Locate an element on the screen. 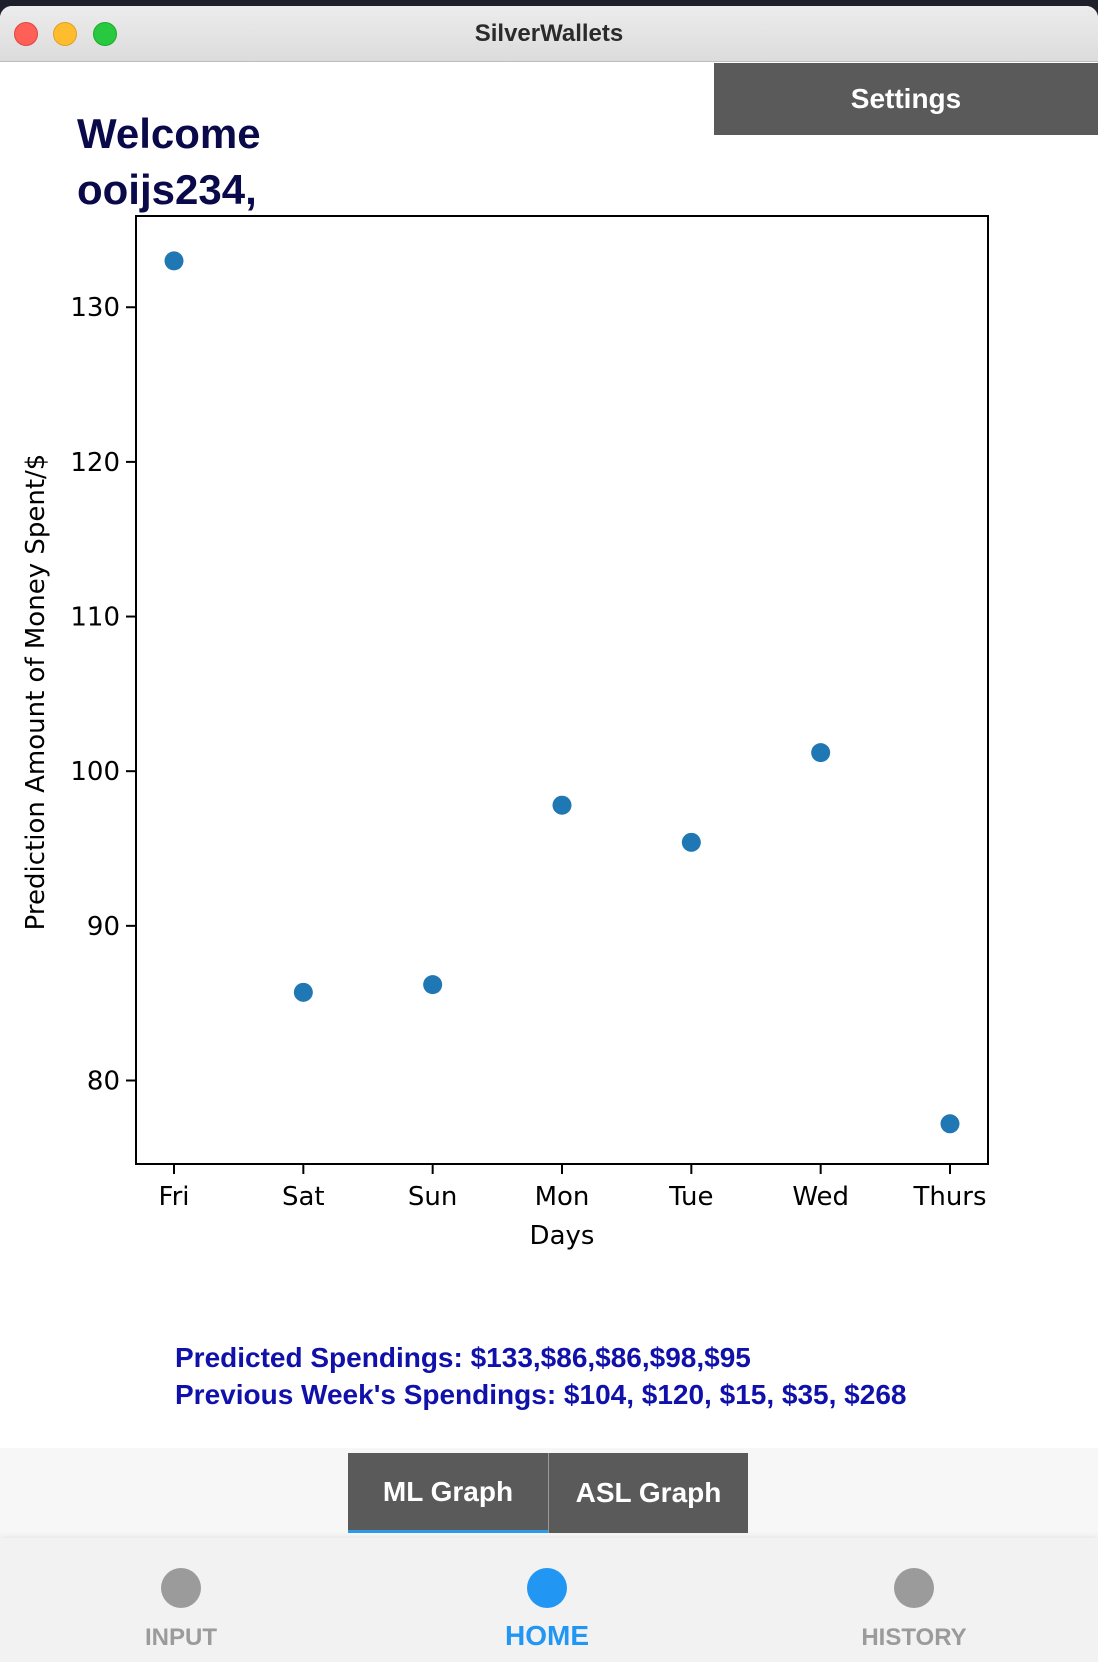 This screenshot has height=1662, width=1098. y-tick-label: 120 is located at coordinates (95, 463).